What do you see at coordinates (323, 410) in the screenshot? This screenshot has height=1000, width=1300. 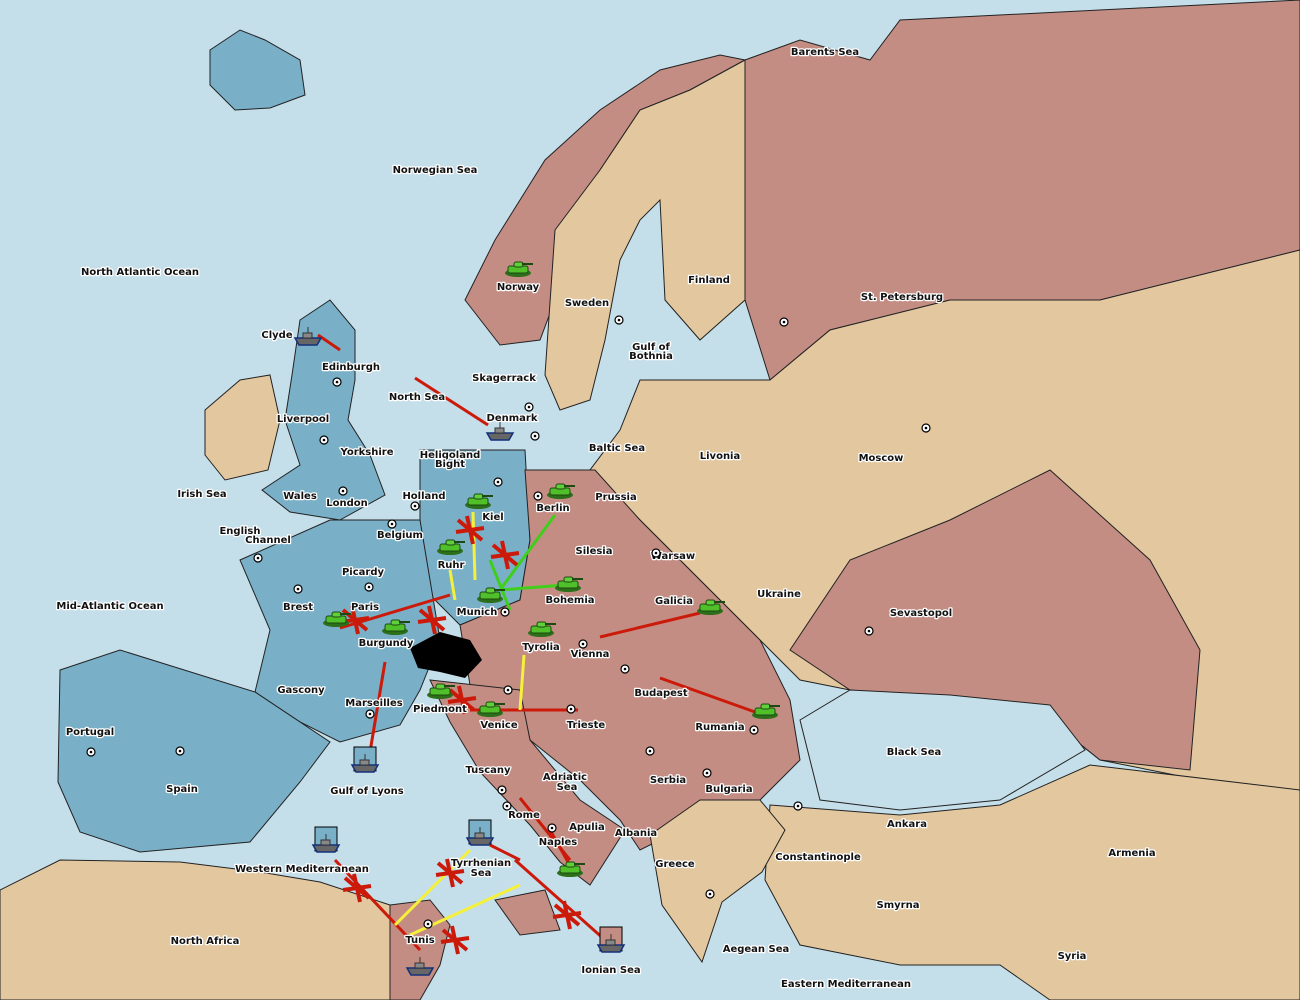 I see `region-britain` at bounding box center [323, 410].